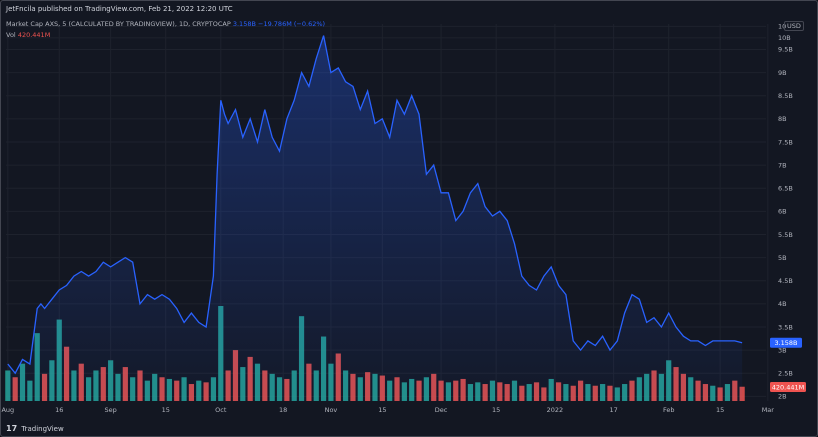 The height and width of the screenshot is (437, 818). What do you see at coordinates (785, 327) in the screenshot?
I see `y-tick-label: 3.5B` at bounding box center [785, 327].